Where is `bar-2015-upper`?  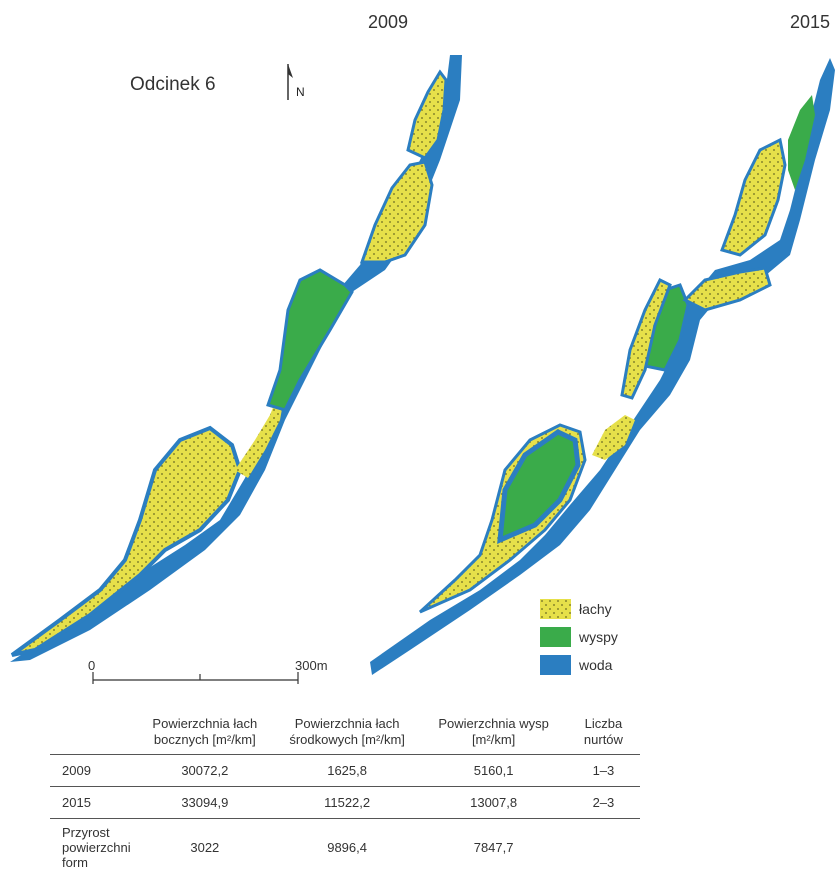 bar-2015-upper is located at coordinates (727, 289).